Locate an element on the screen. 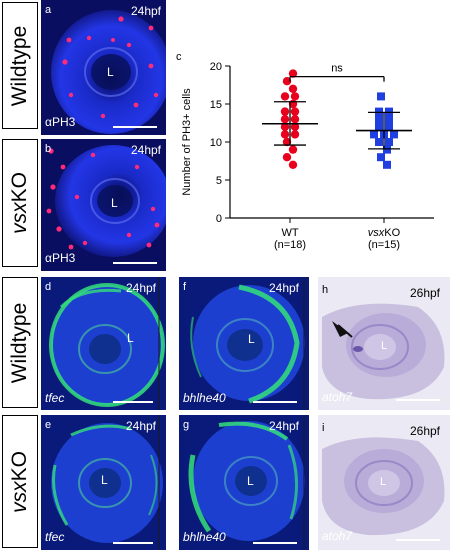 Image resolution: width=450 pixels, height=550 pixels. lumen-label-f: L is located at coordinates (251, 339).